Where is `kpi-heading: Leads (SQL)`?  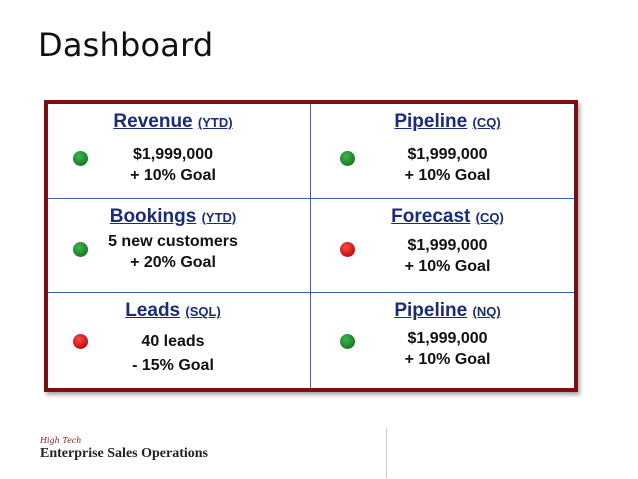
kpi-heading: Leads (SQL) is located at coordinates (179, 311).